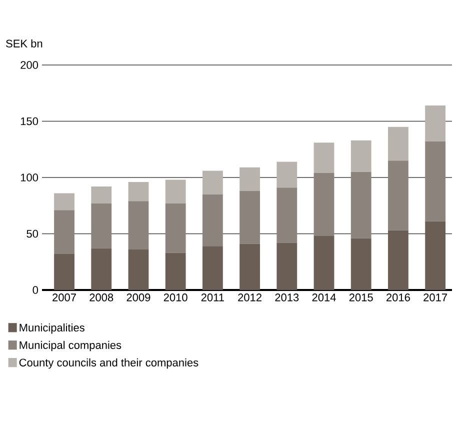 The image size is (473, 432). I want to click on y-tick-label: 50, so click(32, 234).